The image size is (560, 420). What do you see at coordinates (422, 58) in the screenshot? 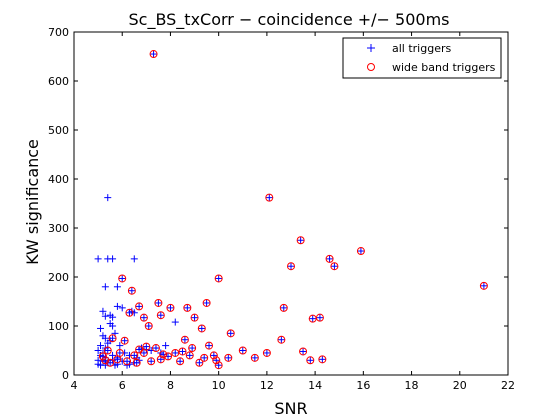
I see `legend-box` at bounding box center [422, 58].